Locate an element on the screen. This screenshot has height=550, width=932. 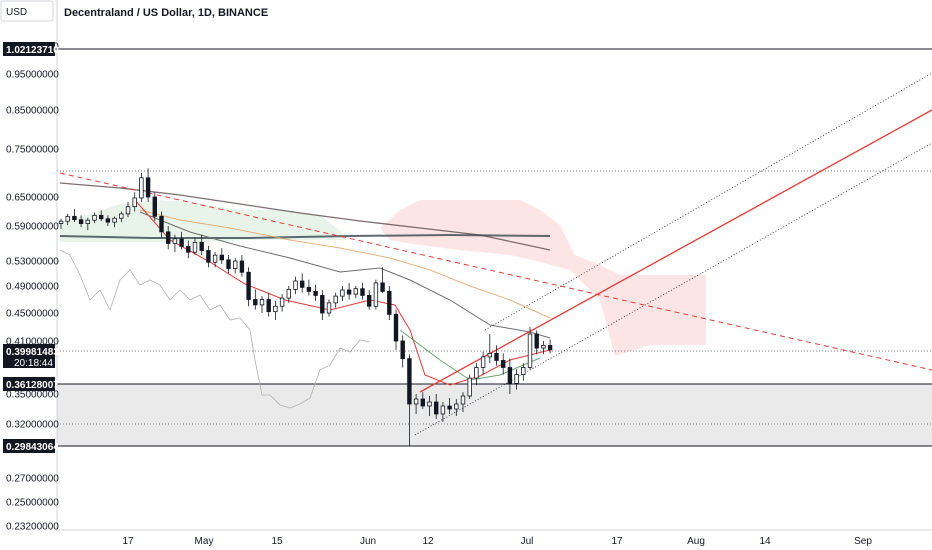
support-high-badge is located at coordinates (29, 384).